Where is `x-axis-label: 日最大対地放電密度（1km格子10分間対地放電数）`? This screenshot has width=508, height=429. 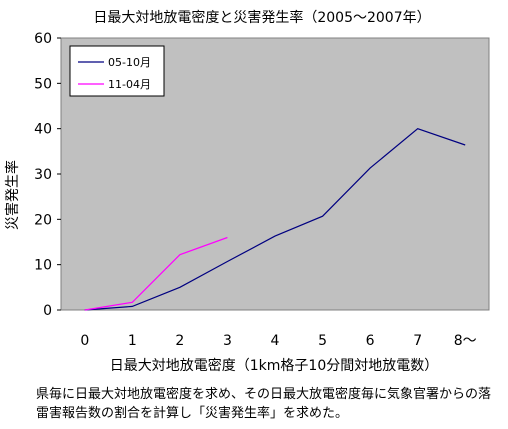 x-axis-label: 日最大対地放電密度（1km格子10分間対地放電数） is located at coordinates (274, 365).